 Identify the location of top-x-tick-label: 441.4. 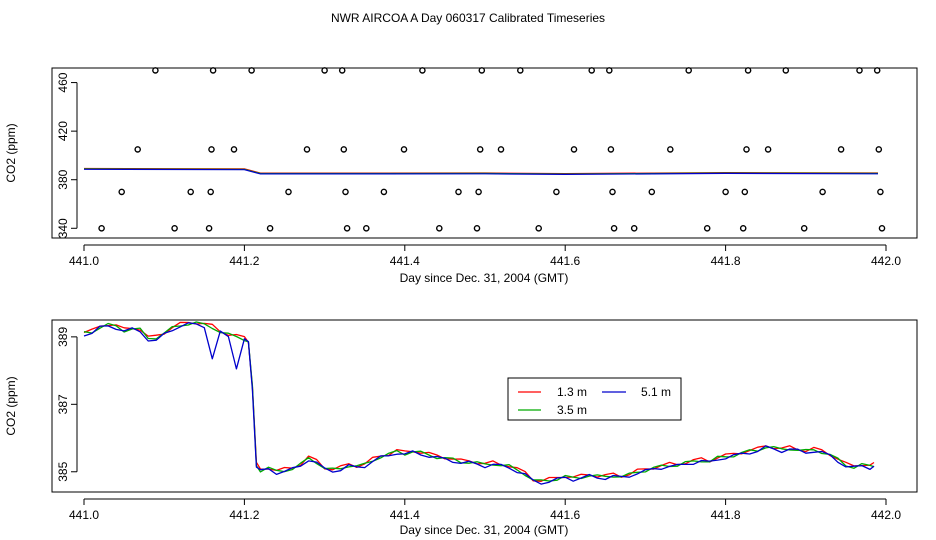
(405, 261).